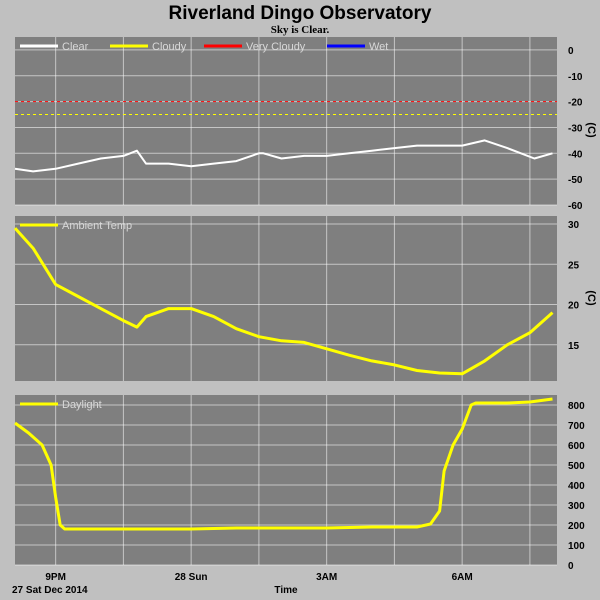 The width and height of the screenshot is (600, 600). What do you see at coordinates (97, 226) in the screenshot?
I see `legend-label-ambient-temp: Ambient Temp` at bounding box center [97, 226].